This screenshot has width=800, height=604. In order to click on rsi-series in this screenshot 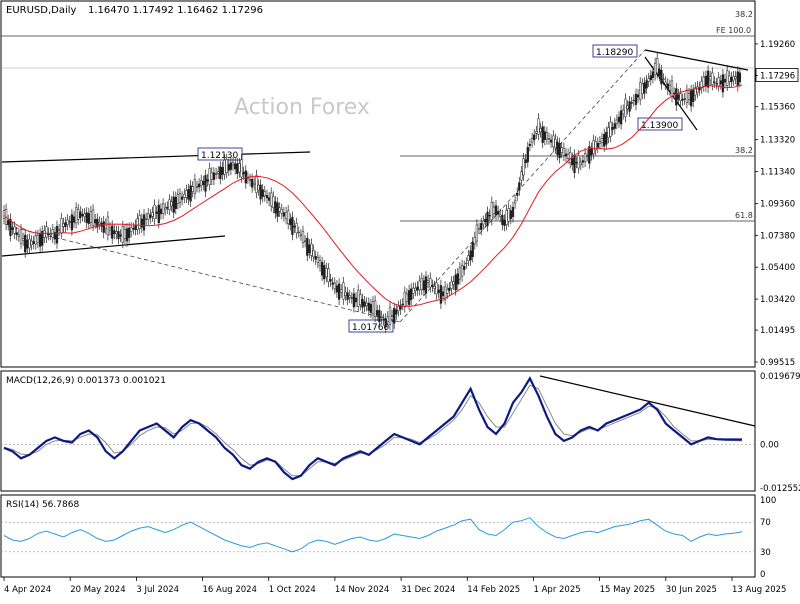, I will do `click(378, 535)`.